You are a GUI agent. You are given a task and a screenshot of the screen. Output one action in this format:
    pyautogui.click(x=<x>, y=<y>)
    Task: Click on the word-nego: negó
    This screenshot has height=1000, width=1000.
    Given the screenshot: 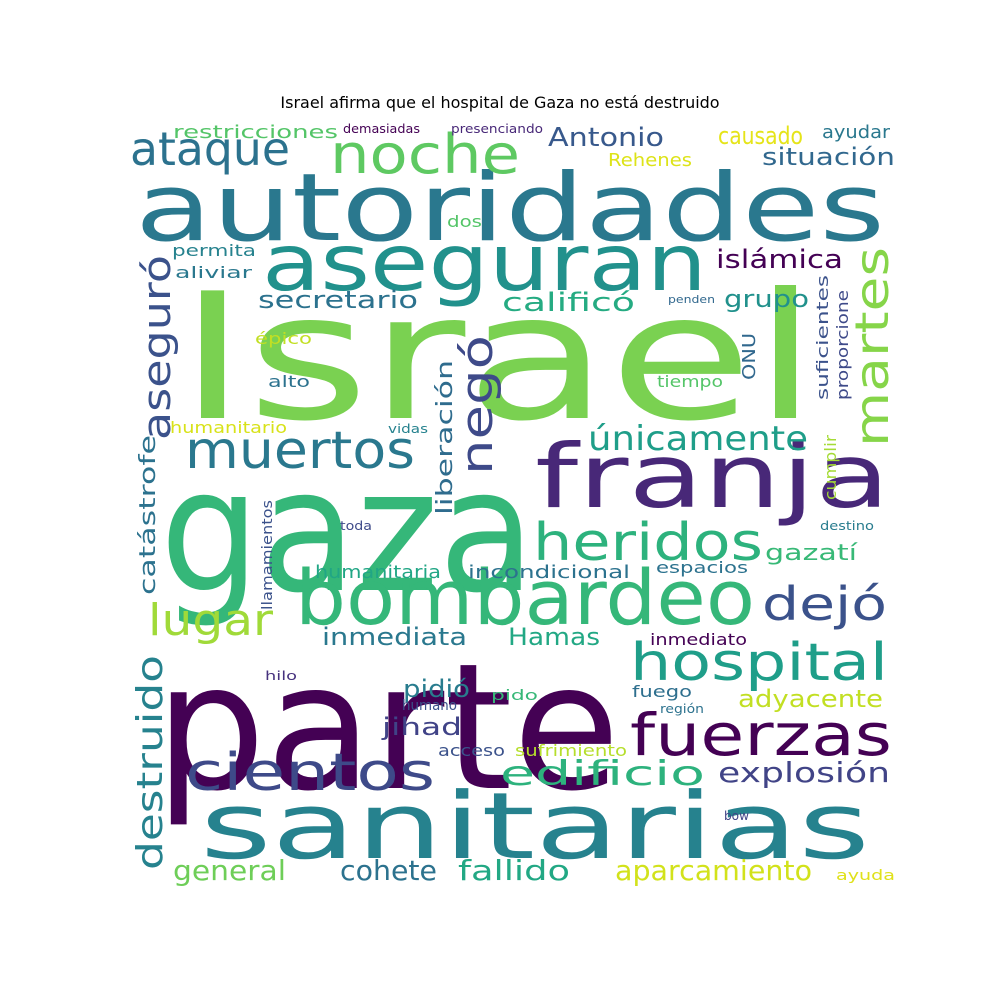 What is the action you would take?
    pyautogui.click(x=477, y=405)
    